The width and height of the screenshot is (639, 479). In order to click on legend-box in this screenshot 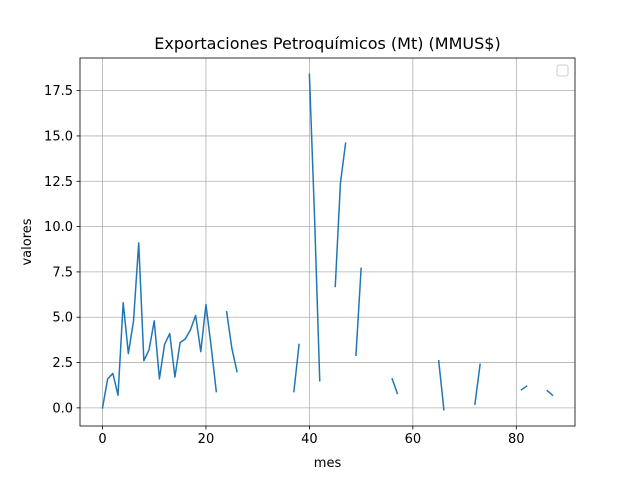, I will do `click(562, 70)`.